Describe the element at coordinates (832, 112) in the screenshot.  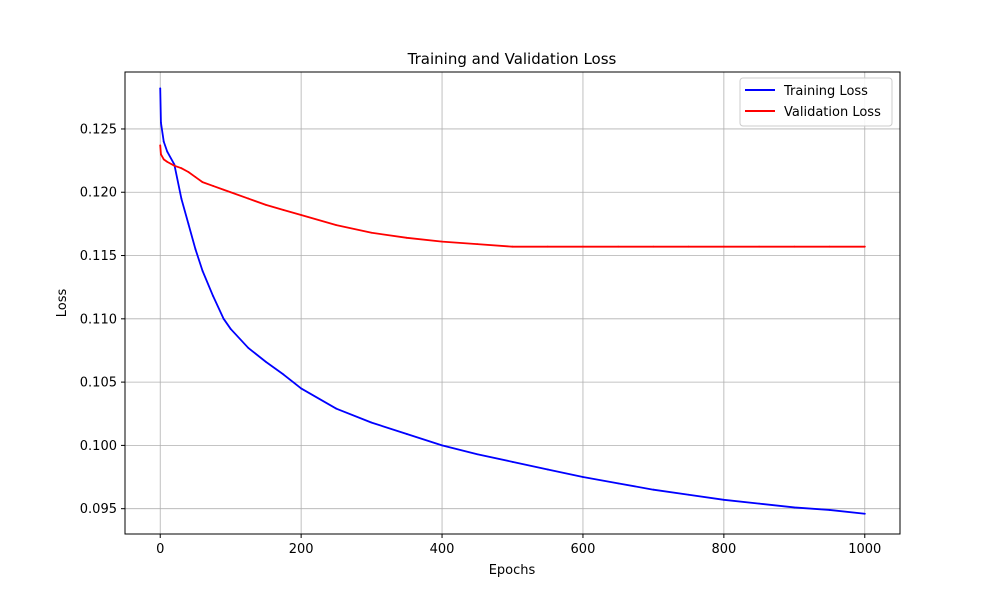
I see `legend-label-validation: Validation Loss` at that location.